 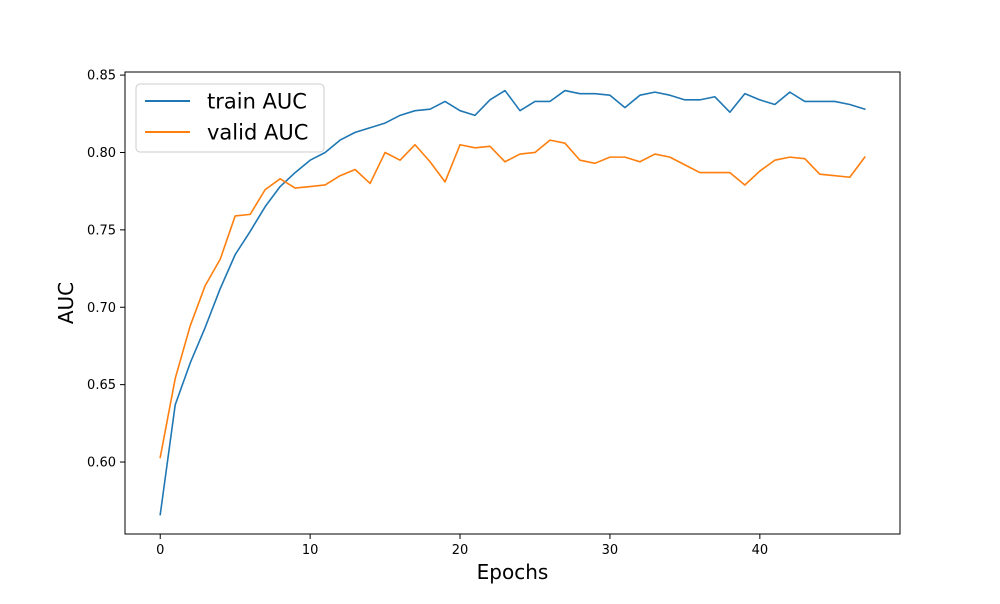 I want to click on y-tick-label: 0.65, so click(x=101, y=385).